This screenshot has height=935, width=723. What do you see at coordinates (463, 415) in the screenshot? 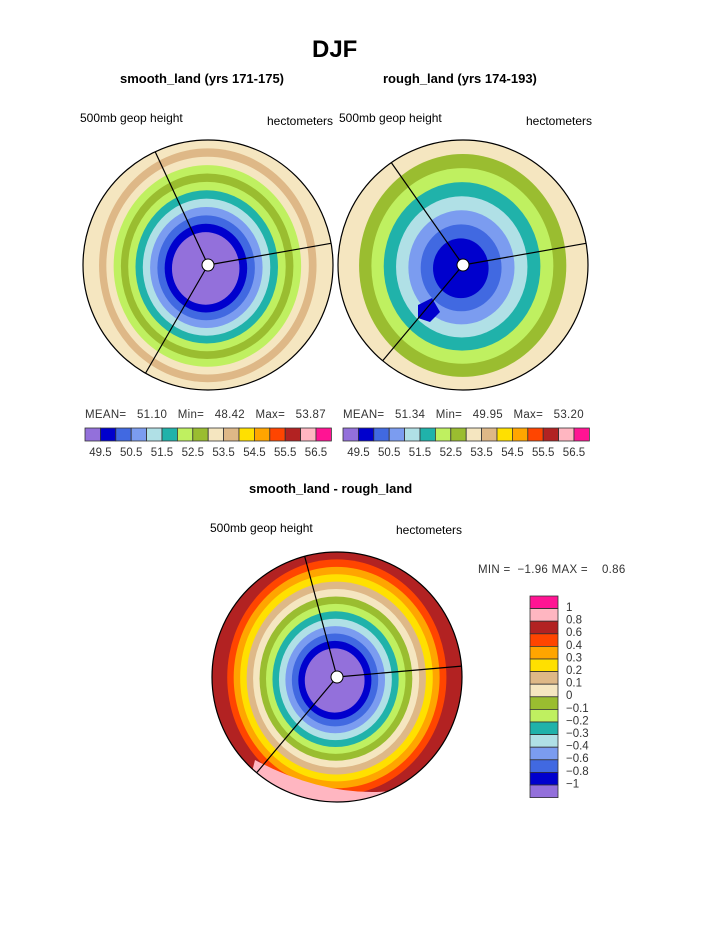
I see `panel2-stats: MEAN= 51.34 Min= 49.95 Max= 53.20` at bounding box center [463, 415].